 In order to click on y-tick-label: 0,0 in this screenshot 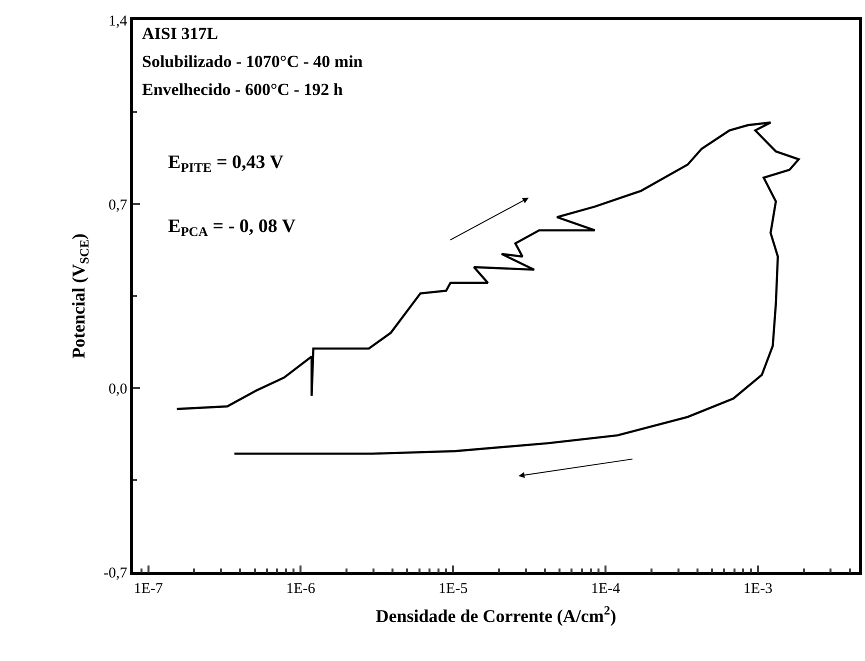, I will do `click(118, 389)`.